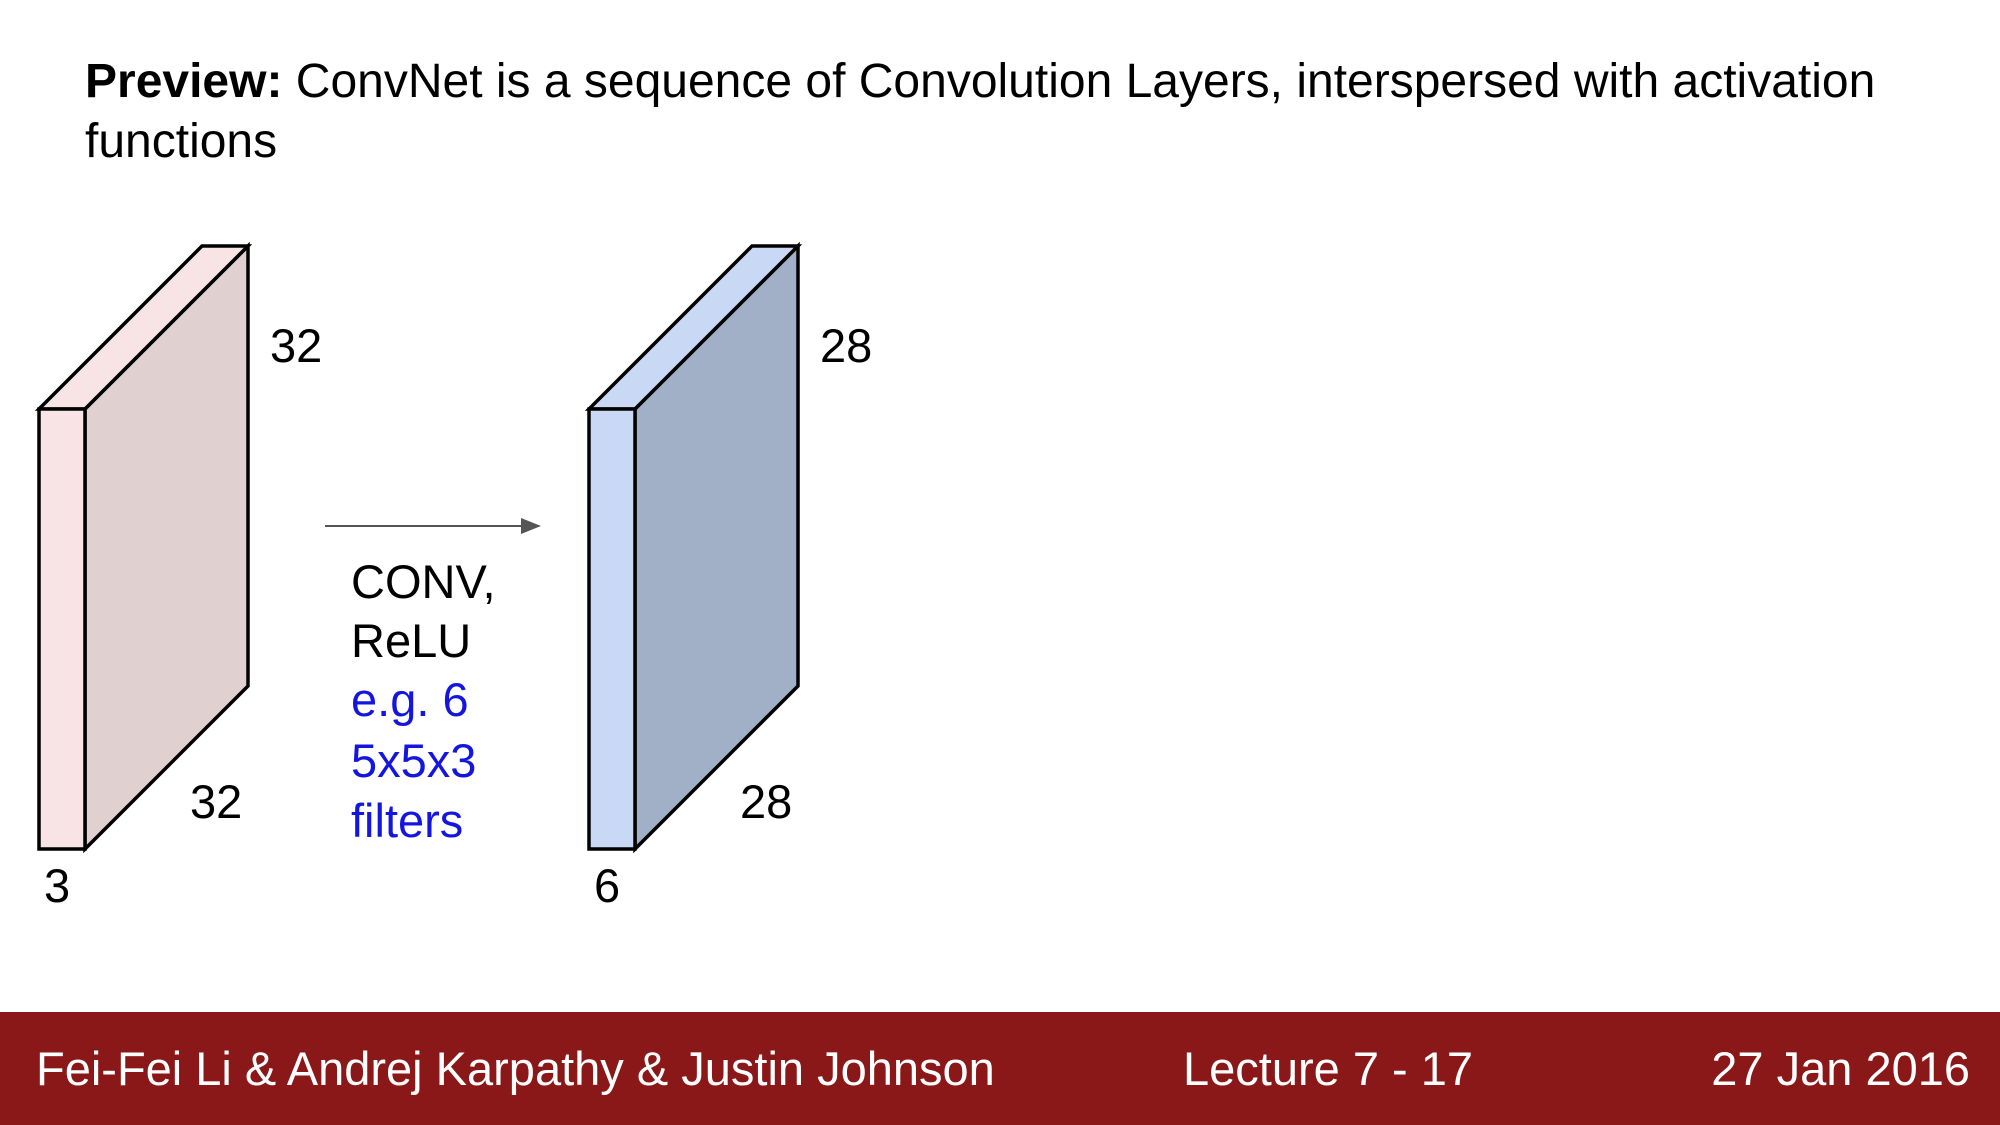  What do you see at coordinates (407, 820) in the screenshot?
I see `op-example-filters: filters` at bounding box center [407, 820].